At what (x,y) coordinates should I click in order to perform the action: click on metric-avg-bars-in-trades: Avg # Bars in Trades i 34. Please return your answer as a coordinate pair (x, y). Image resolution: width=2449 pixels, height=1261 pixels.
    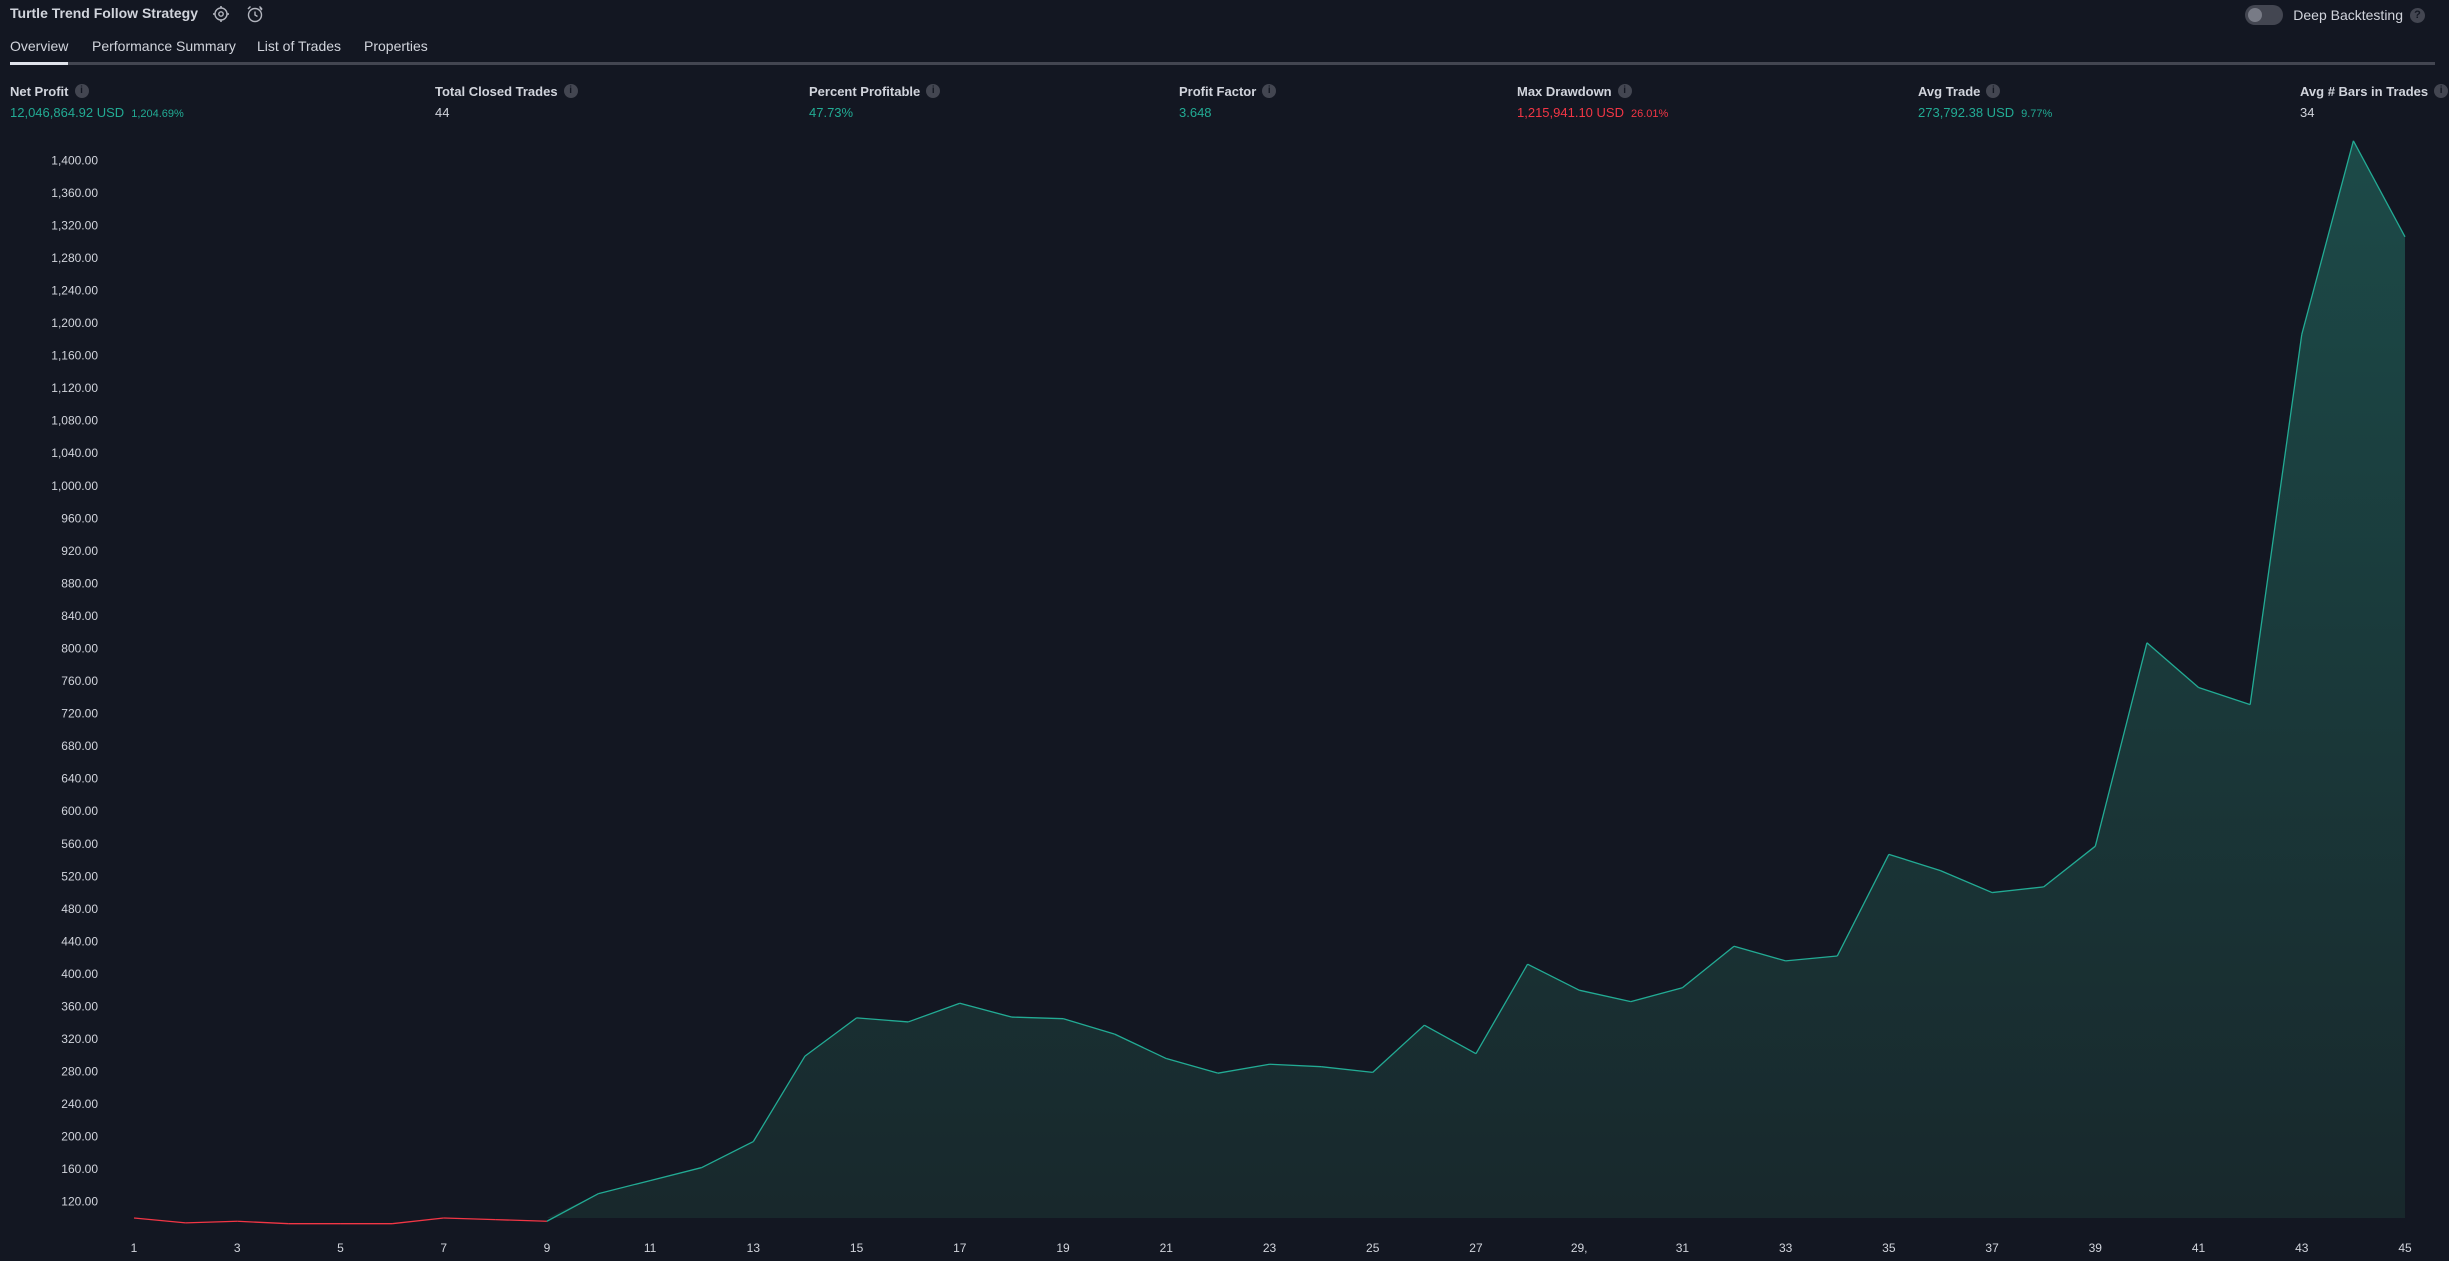
    Looking at the image, I should click on (2374, 101).